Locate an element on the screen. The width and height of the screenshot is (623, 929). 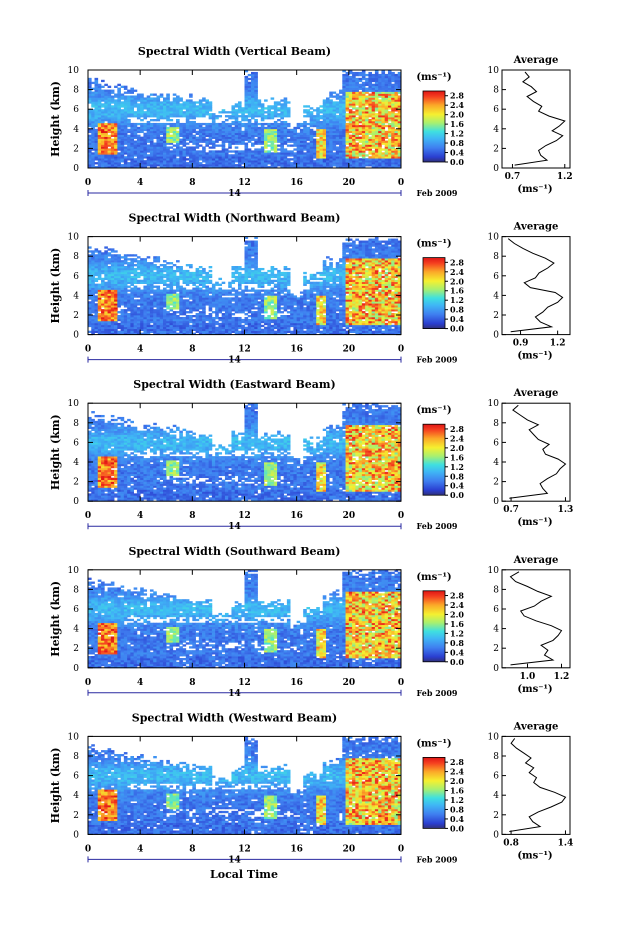
colorbar-tick-label: 1.2 is located at coordinates (457, 134).